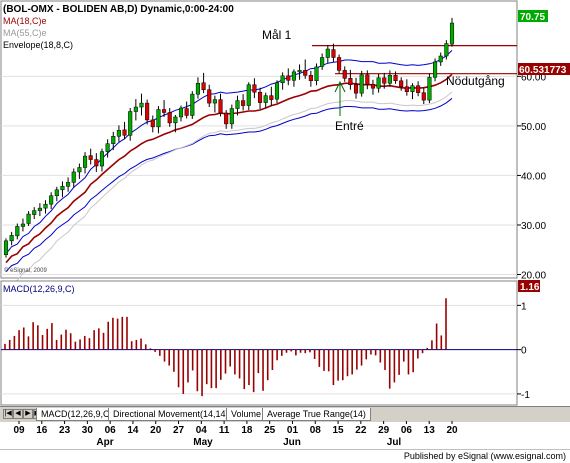 This screenshot has width=570, height=463. What do you see at coordinates (430, 430) in the screenshot?
I see `x-tick-label: 13` at bounding box center [430, 430].